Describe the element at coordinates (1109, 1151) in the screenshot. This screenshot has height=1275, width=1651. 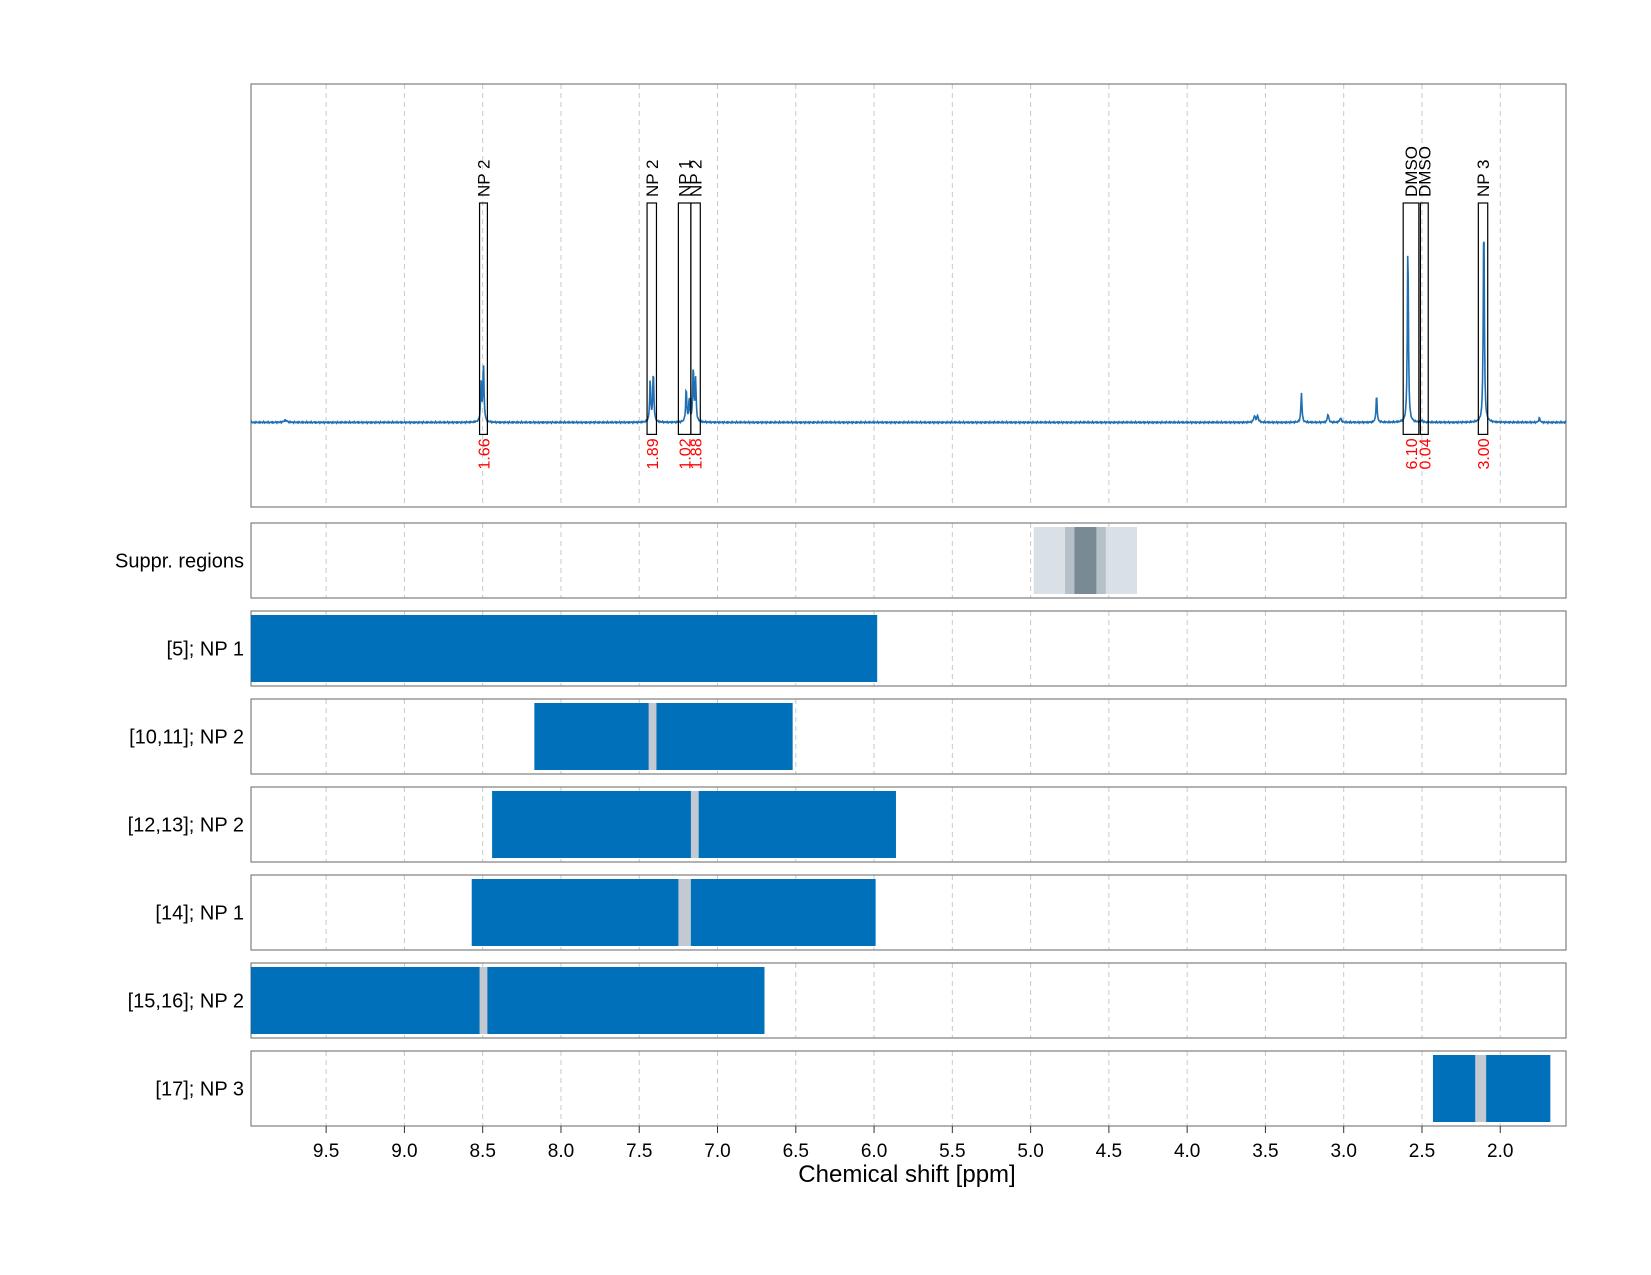
I see `x-tick-label: 4.5` at that location.